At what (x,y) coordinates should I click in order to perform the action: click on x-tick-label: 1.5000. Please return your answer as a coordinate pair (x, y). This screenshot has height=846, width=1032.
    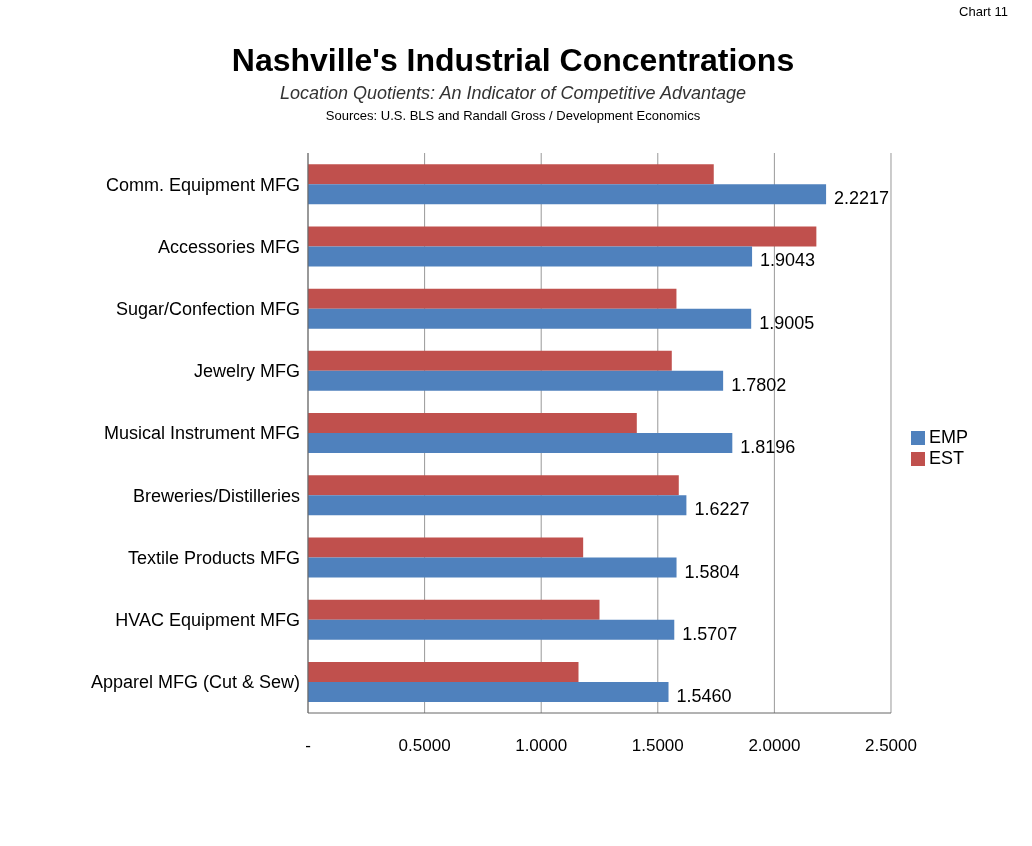
    Looking at the image, I should click on (657, 746).